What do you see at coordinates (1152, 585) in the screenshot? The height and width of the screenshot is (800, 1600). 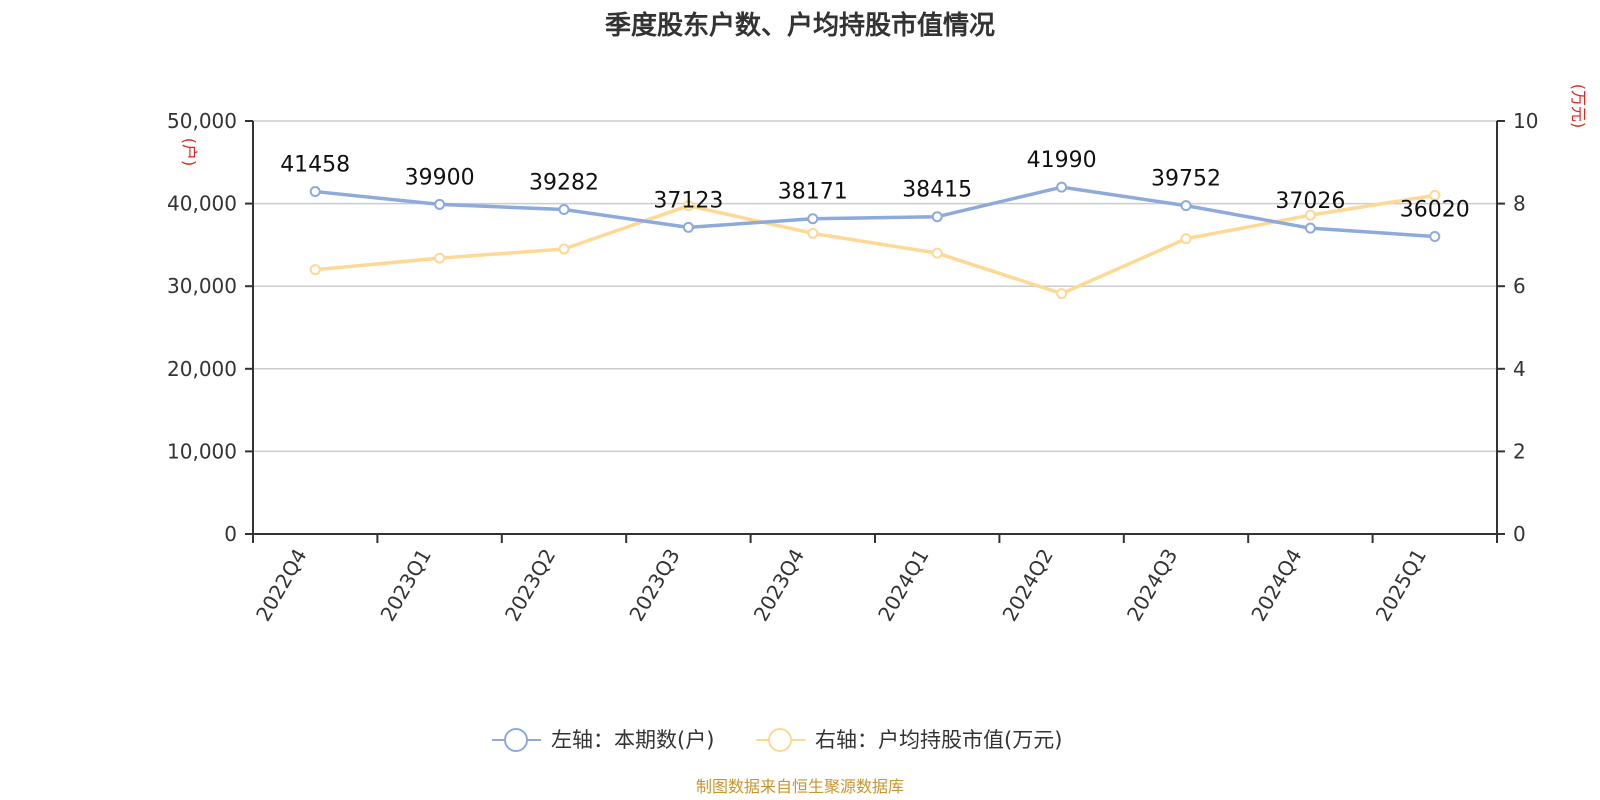 I see `x-tick-label: 2024Q3` at bounding box center [1152, 585].